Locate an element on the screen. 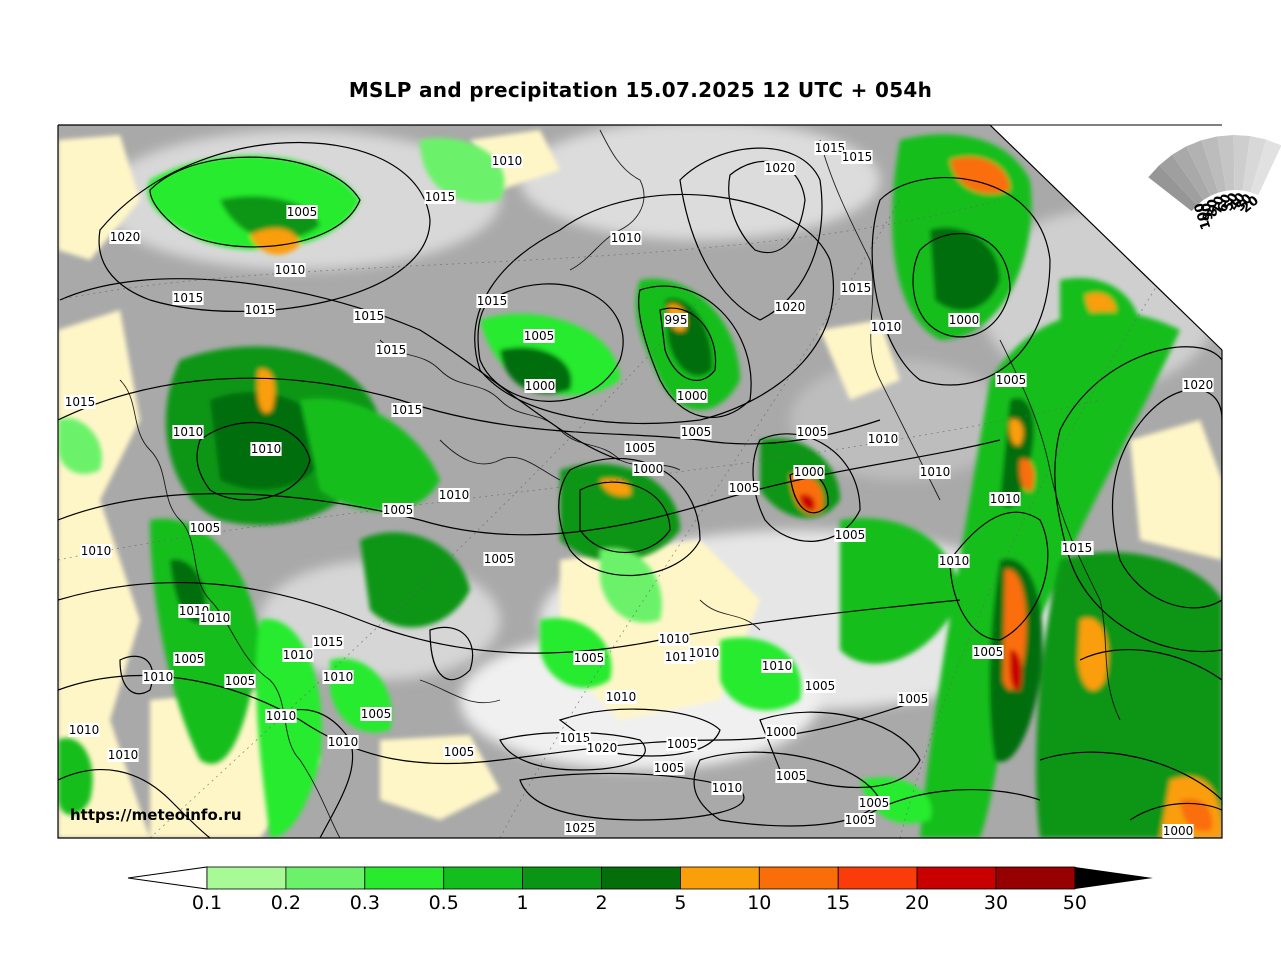 The image size is (1281, 963). colorbar-over-triangle is located at coordinates (1113, 878).